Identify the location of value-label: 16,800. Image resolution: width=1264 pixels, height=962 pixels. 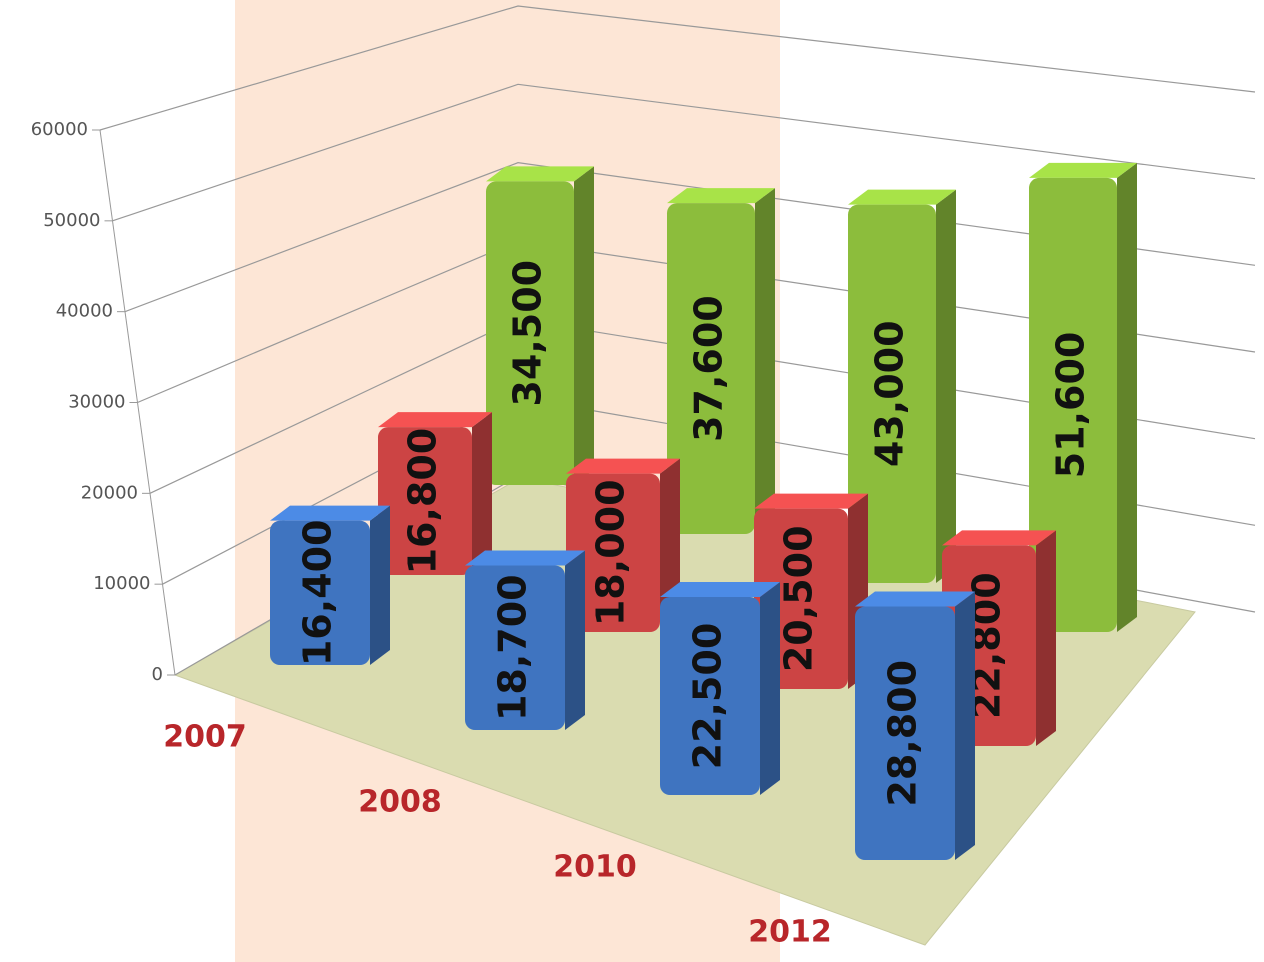
(423, 501).